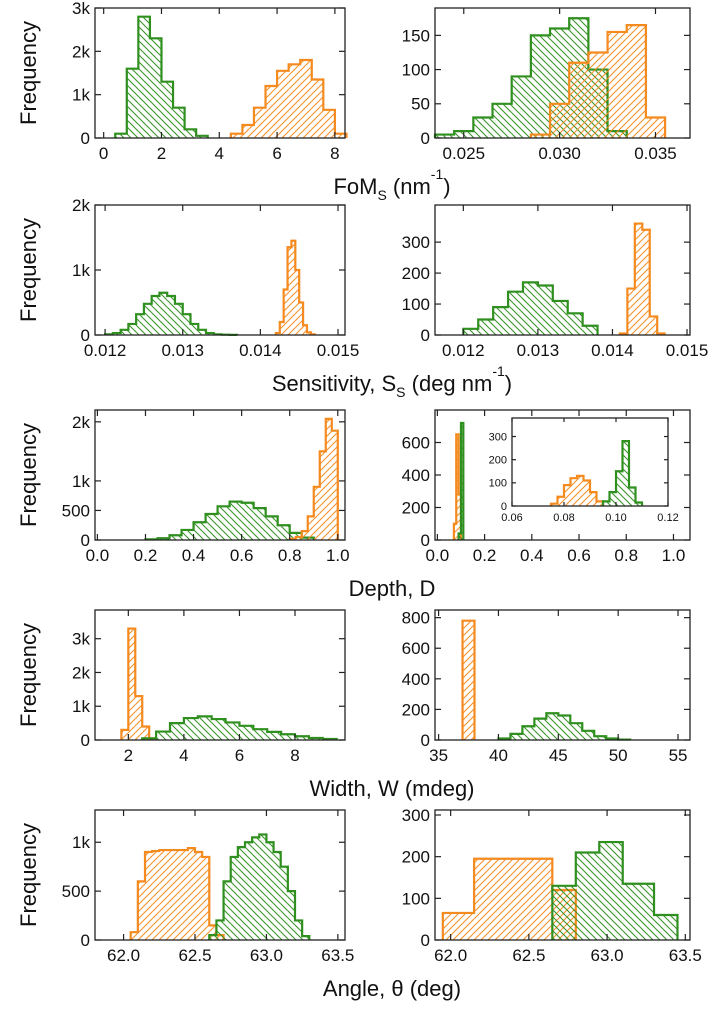 This screenshot has height=1010, width=718. Describe the element at coordinates (409, 186) in the screenshot. I see `label-part: (nm` at that location.